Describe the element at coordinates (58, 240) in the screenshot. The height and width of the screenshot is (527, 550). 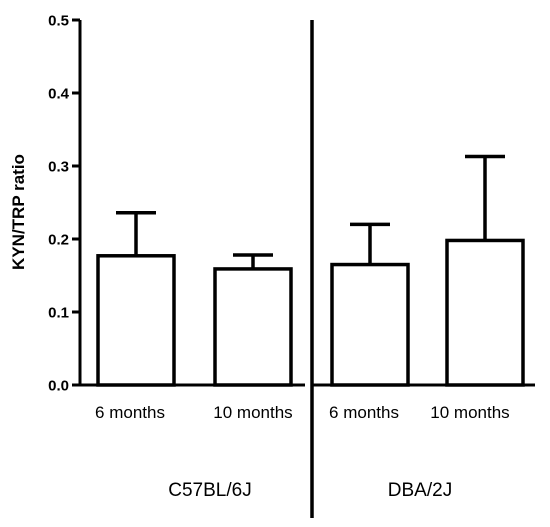
I see `y-tick-label: 0.2` at that location.